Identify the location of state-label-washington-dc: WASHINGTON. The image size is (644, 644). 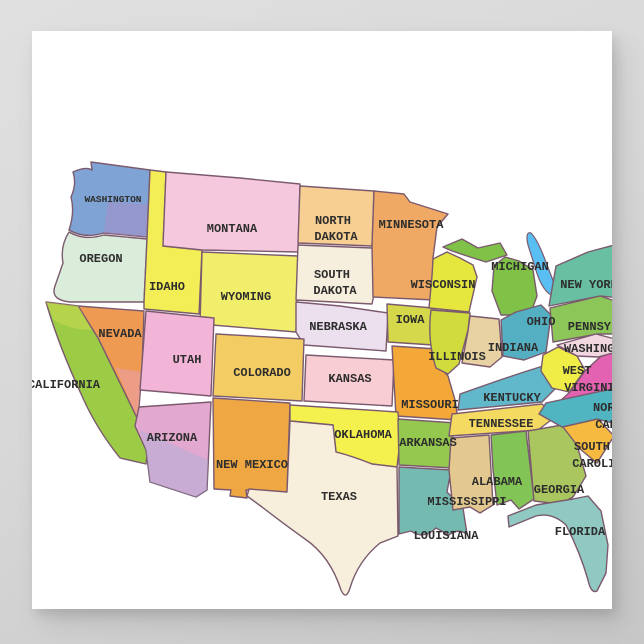
(588, 349).